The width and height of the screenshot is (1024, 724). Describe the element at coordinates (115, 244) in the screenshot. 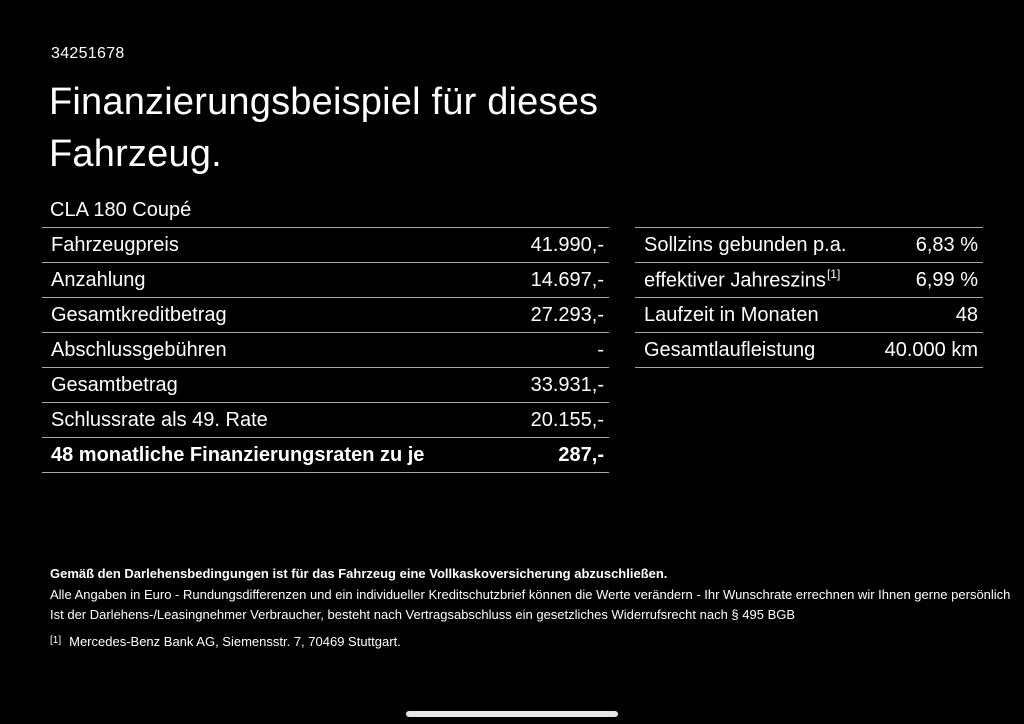

I see `row-label: Fahrzeugpreis` at that location.